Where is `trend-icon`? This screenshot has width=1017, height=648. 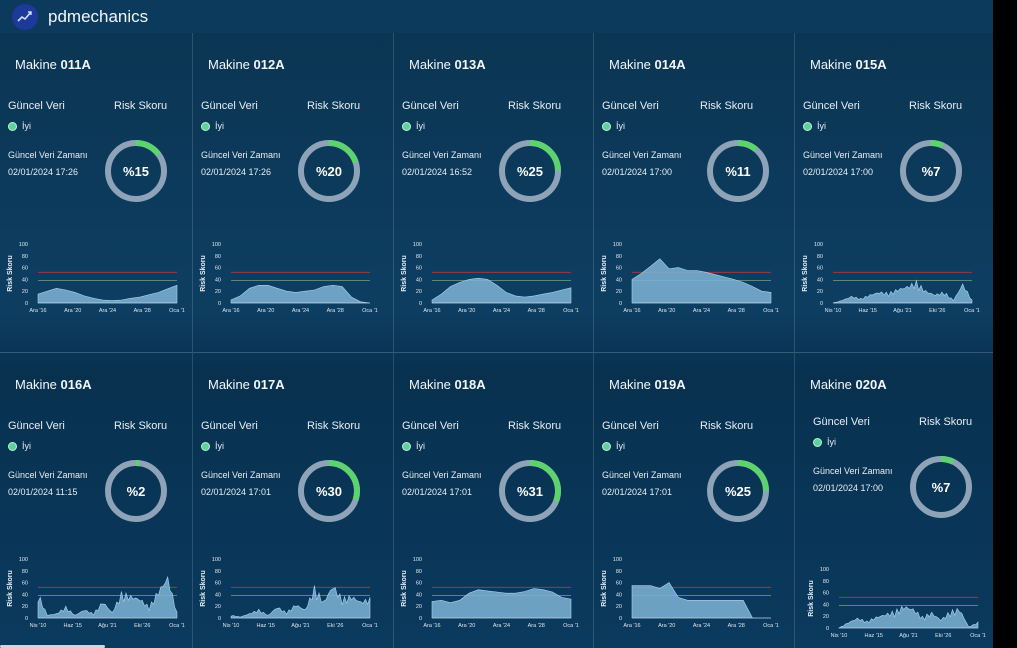
trend-icon is located at coordinates (24, 16).